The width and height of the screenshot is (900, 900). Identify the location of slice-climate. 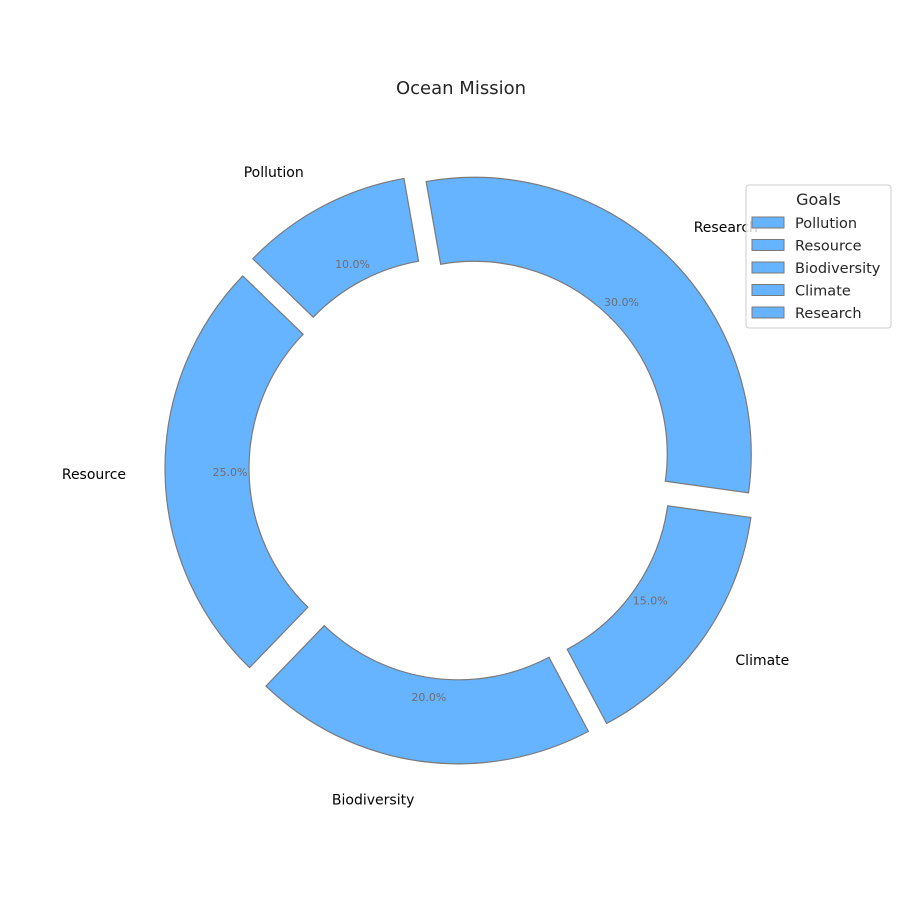
(659, 615).